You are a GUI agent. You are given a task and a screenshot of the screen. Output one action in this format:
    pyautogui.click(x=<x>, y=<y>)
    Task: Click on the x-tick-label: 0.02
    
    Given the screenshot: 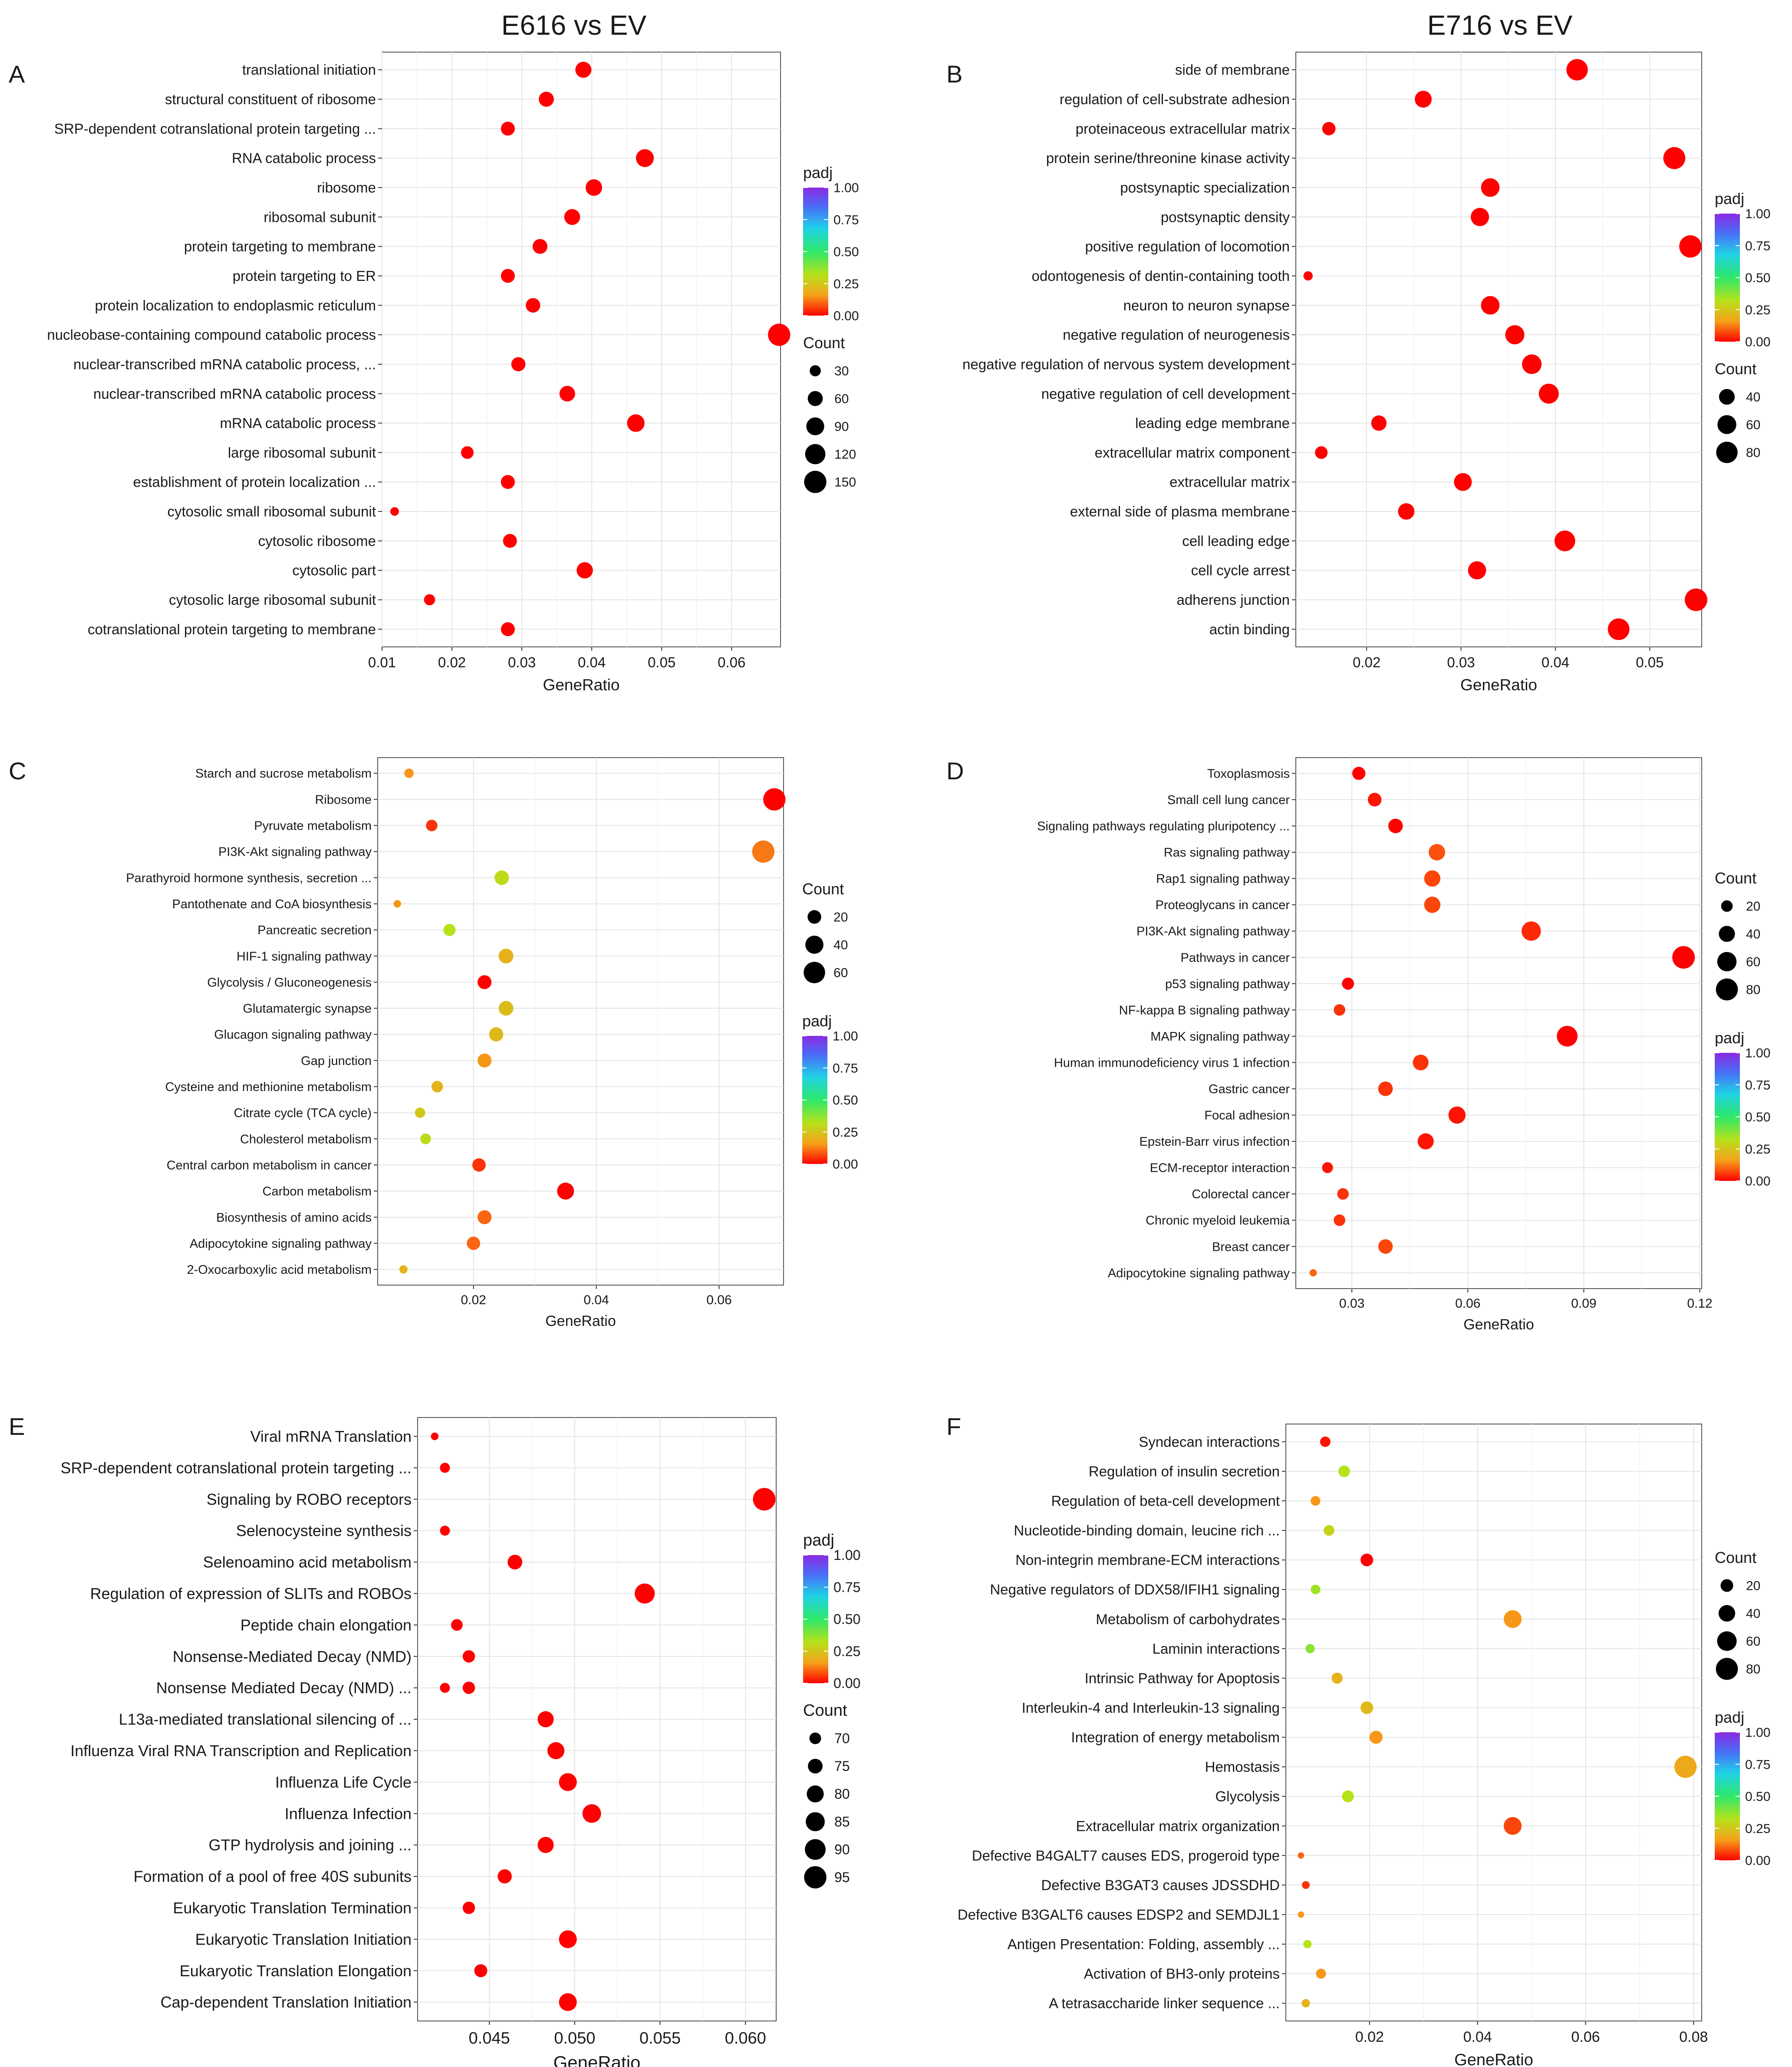 What is the action you would take?
    pyautogui.click(x=1369, y=2037)
    